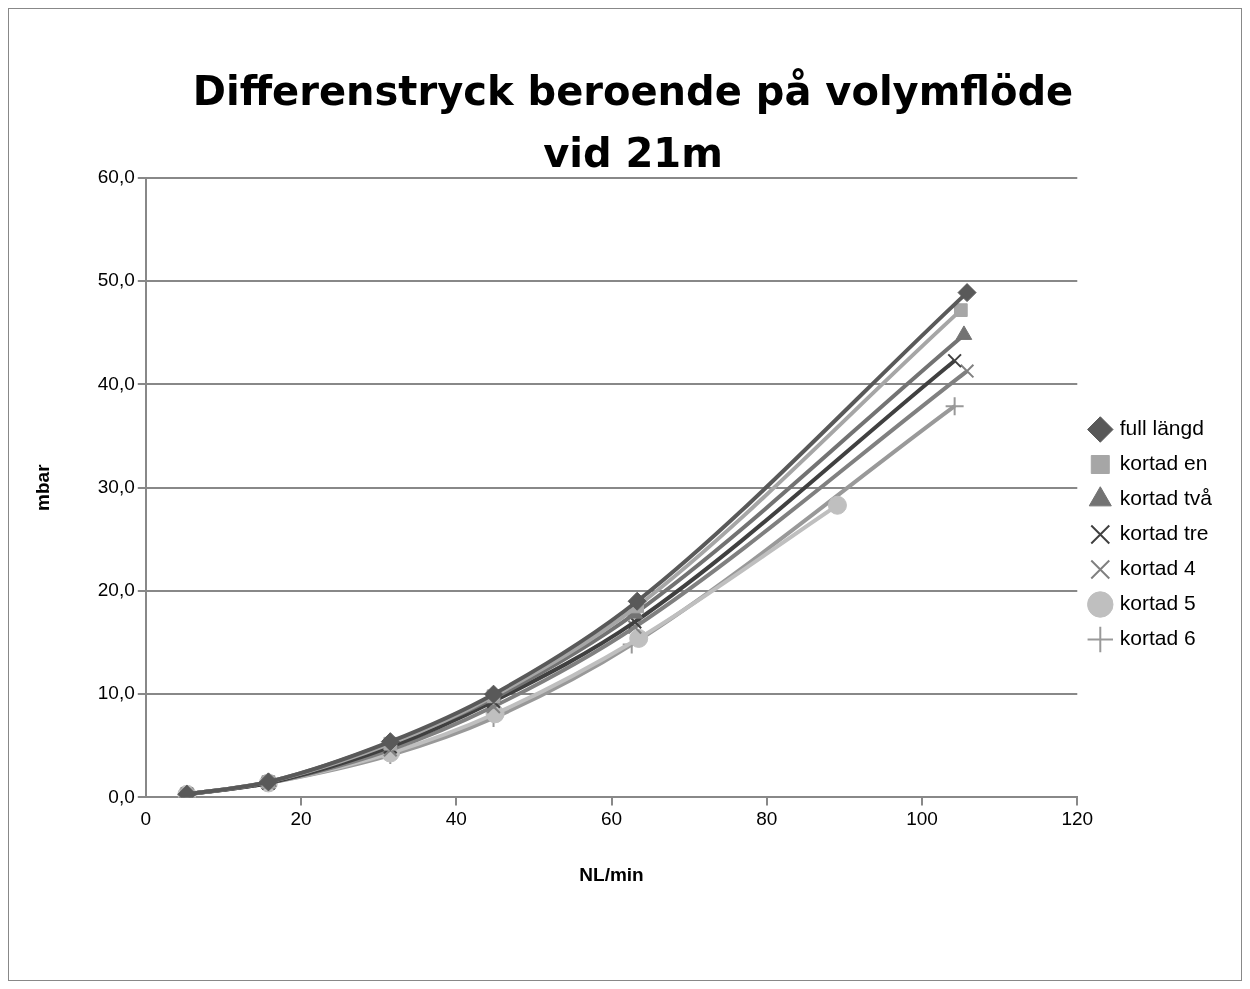 Image resolution: width=1250 pixels, height=989 pixels. I want to click on legend-label: kortad 4, so click(1157, 568).